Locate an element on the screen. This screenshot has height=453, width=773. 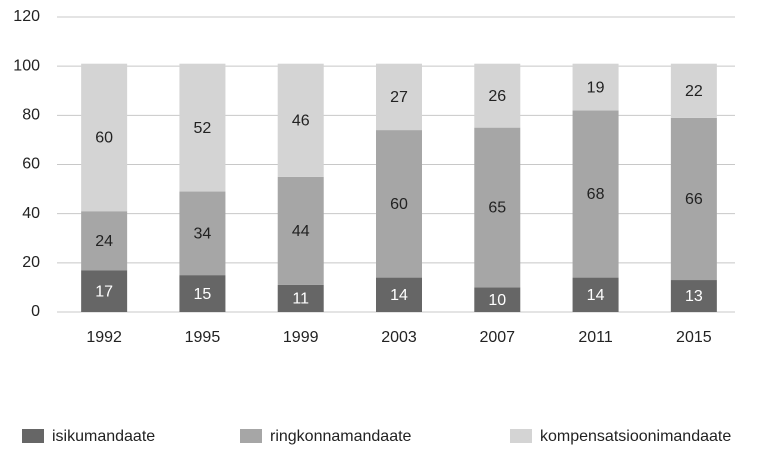
x-tick-label: 2015 is located at coordinates (694, 337).